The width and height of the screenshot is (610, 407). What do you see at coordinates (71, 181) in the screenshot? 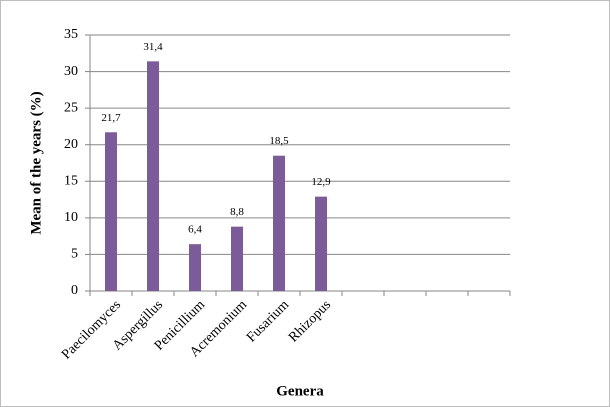
I see `y-tick-label: 15` at bounding box center [71, 181].